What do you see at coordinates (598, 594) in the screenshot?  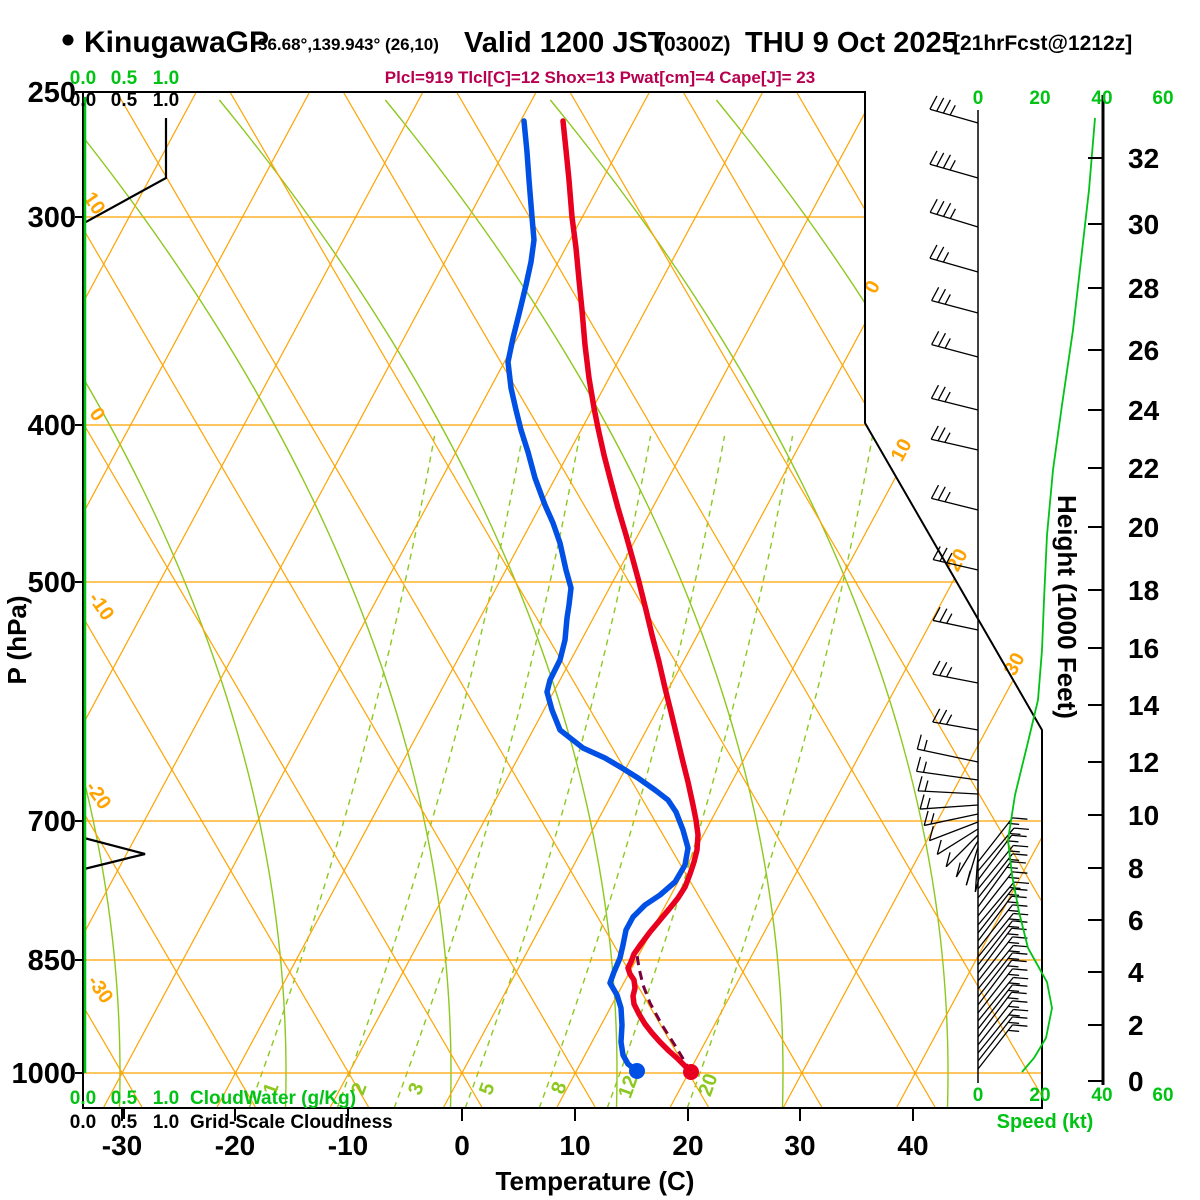 I see `dewpoint-curve` at bounding box center [598, 594].